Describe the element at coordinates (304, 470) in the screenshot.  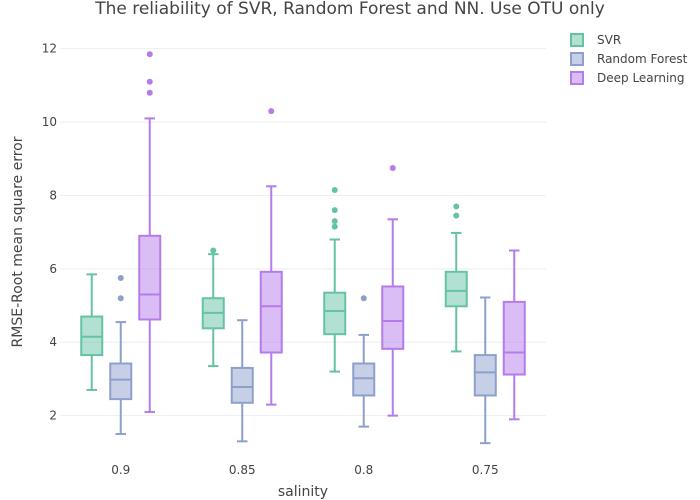
I see `x-tick-labels: 0.9 0.85 0.8 0.75` at that location.